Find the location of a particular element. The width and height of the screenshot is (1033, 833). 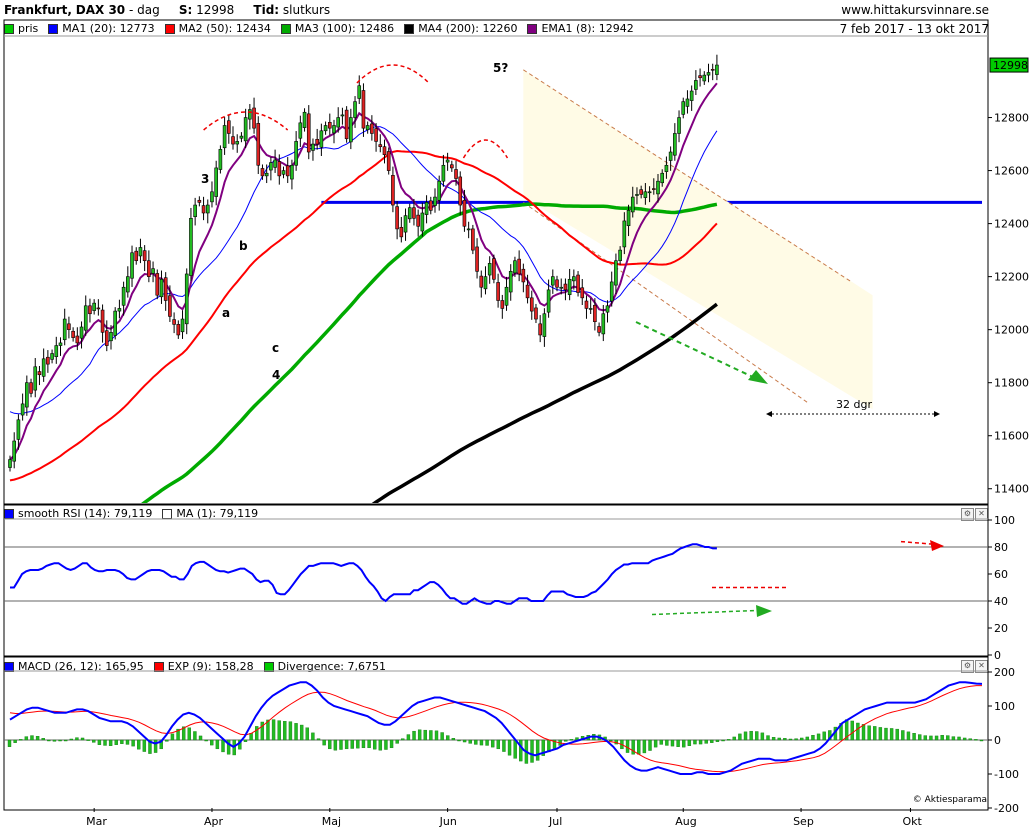

y-tick-label: -200 is located at coordinates (1006, 808).